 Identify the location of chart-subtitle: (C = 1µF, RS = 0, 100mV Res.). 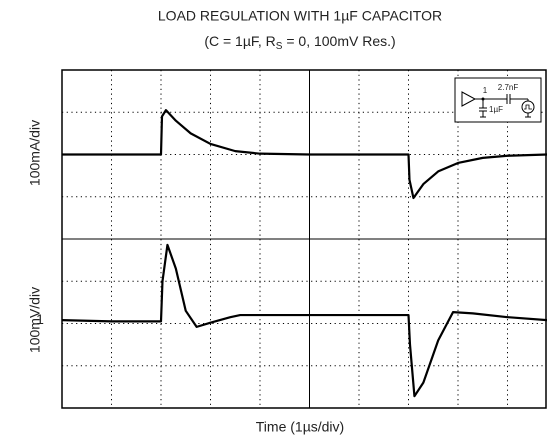
(299, 42).